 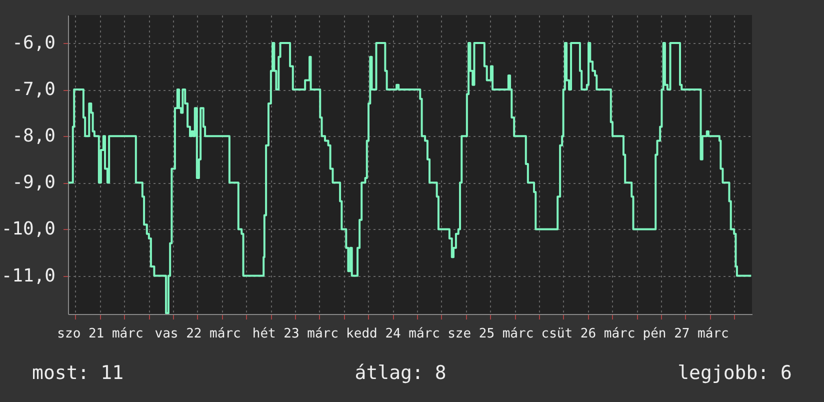 What do you see at coordinates (34, 136) in the screenshot?
I see `y-tick-label: -8,0` at bounding box center [34, 136].